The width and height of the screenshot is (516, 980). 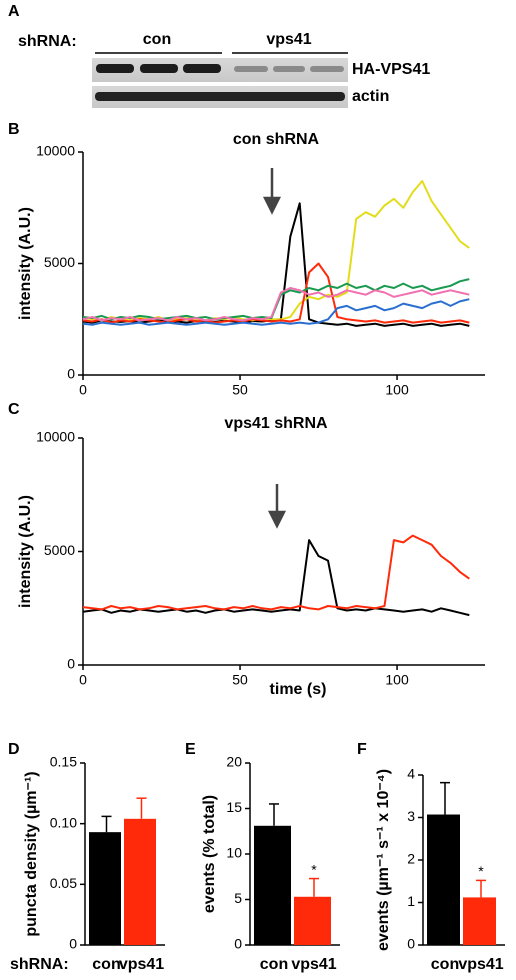 What do you see at coordinates (234, 762) in the screenshot?
I see `y-tick-label: 20` at bounding box center [234, 762].